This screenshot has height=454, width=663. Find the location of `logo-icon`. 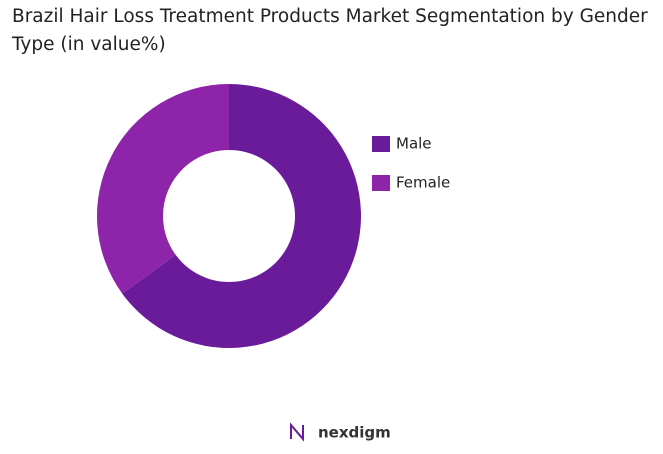

logo-icon is located at coordinates (297, 432).